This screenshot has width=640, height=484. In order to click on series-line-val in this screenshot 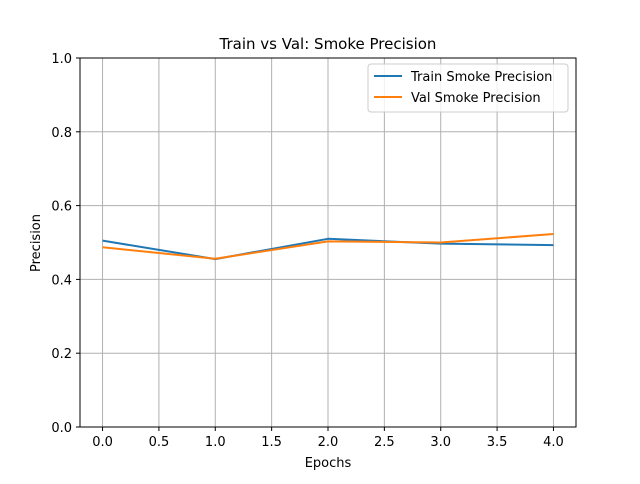, I will do `click(328, 246)`.